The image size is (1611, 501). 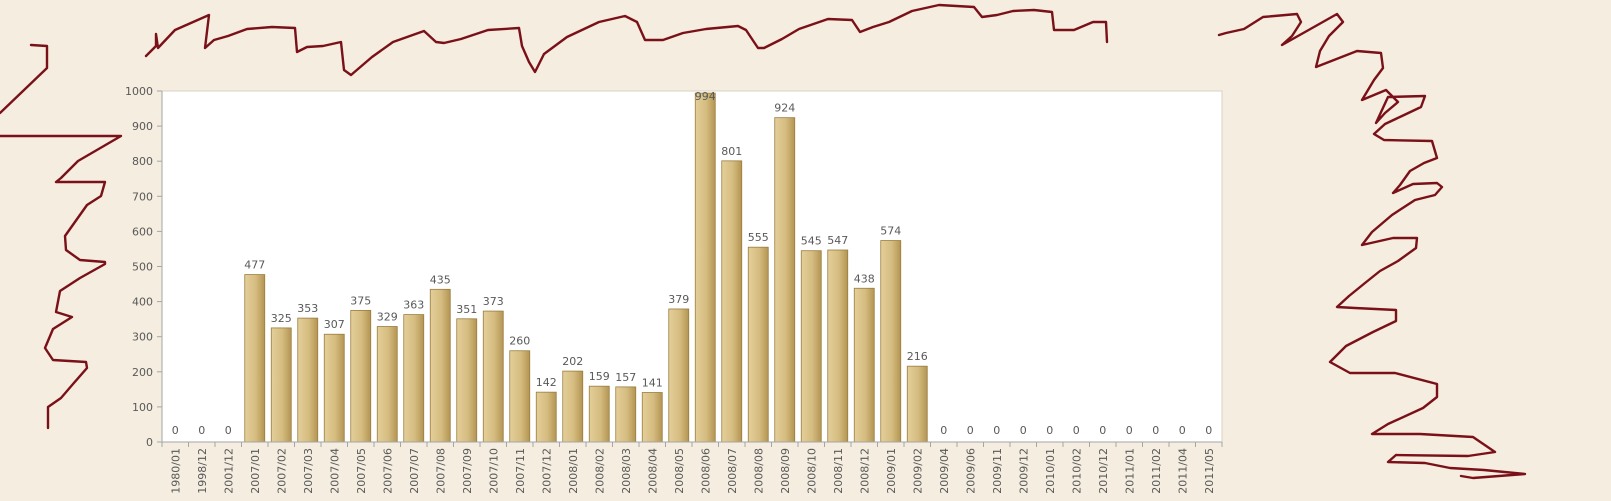 What do you see at coordinates (573, 471) in the screenshot?
I see `x-tick-label: 2008/01` at bounding box center [573, 471].